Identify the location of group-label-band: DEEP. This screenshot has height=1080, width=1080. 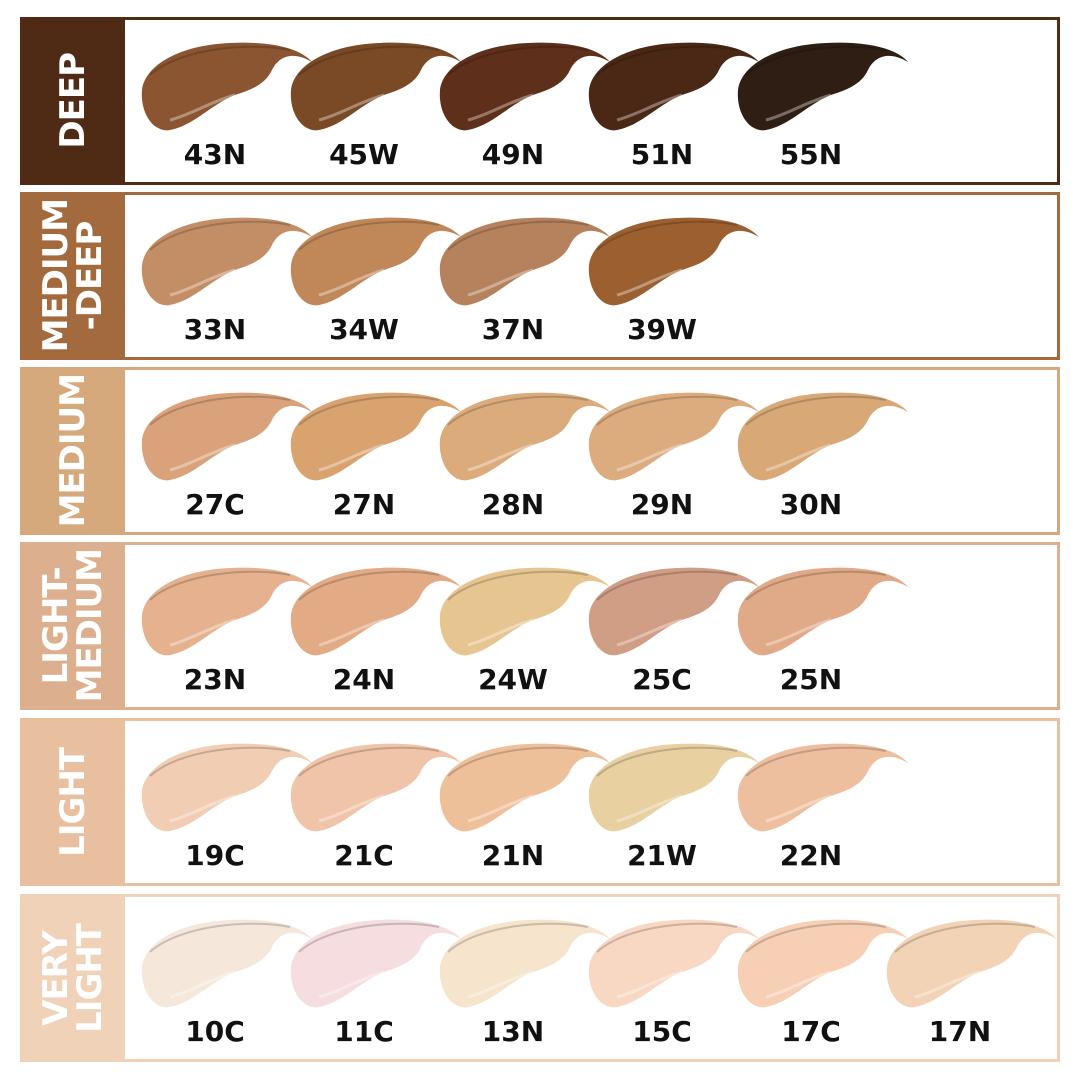
(72, 101).